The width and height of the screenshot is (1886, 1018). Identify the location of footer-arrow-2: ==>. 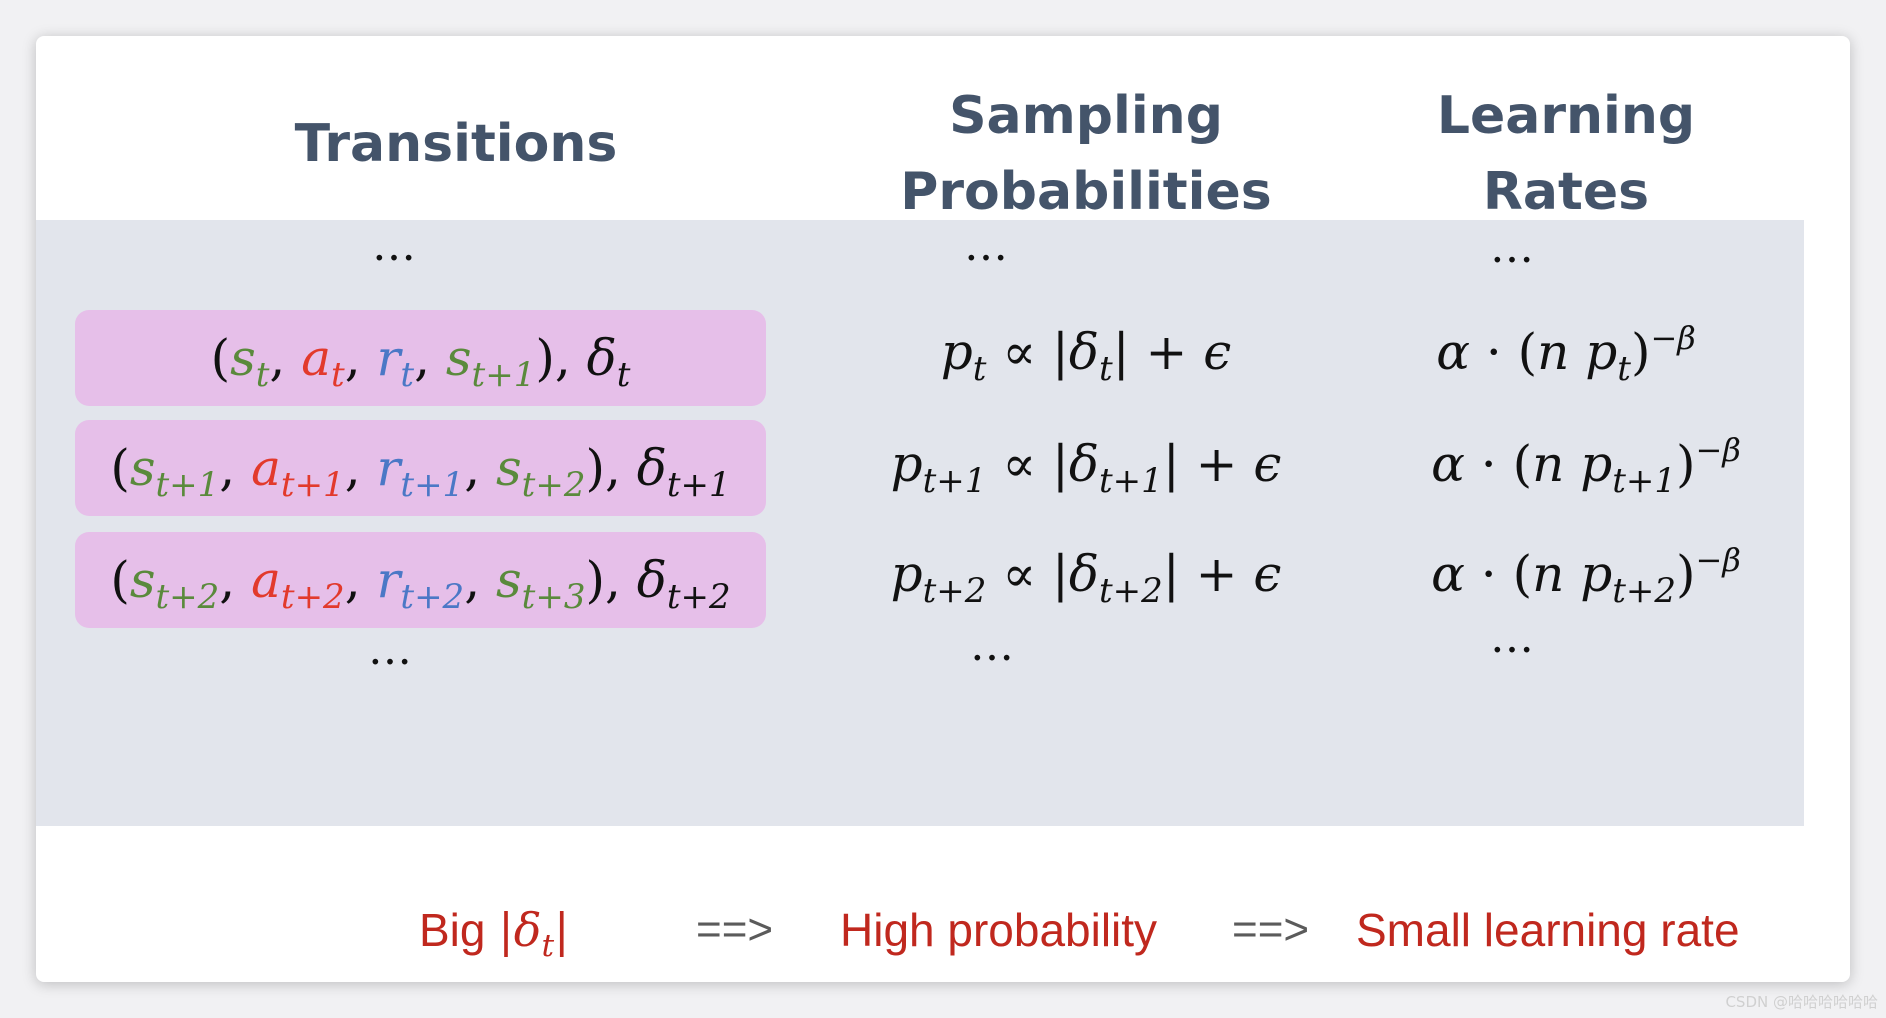
(1271, 929).